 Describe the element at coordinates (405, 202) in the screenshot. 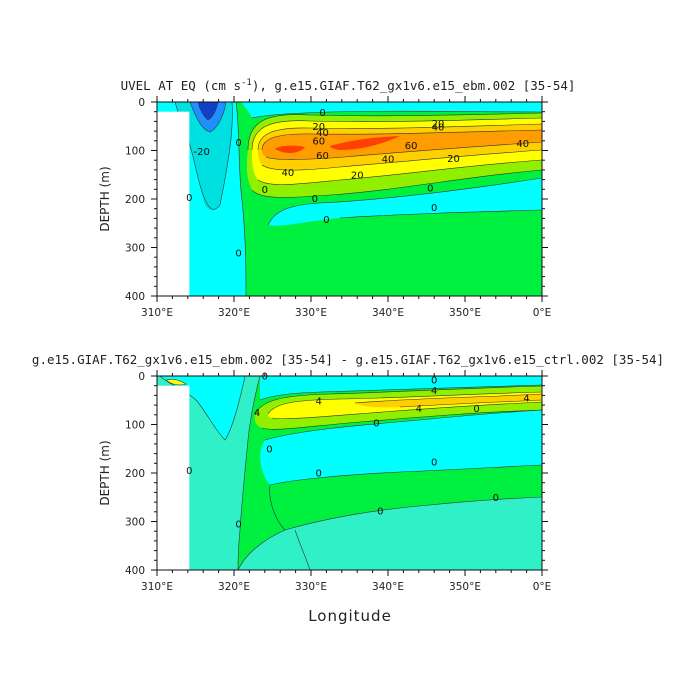

I see `upper-fill-cyan-band` at that location.